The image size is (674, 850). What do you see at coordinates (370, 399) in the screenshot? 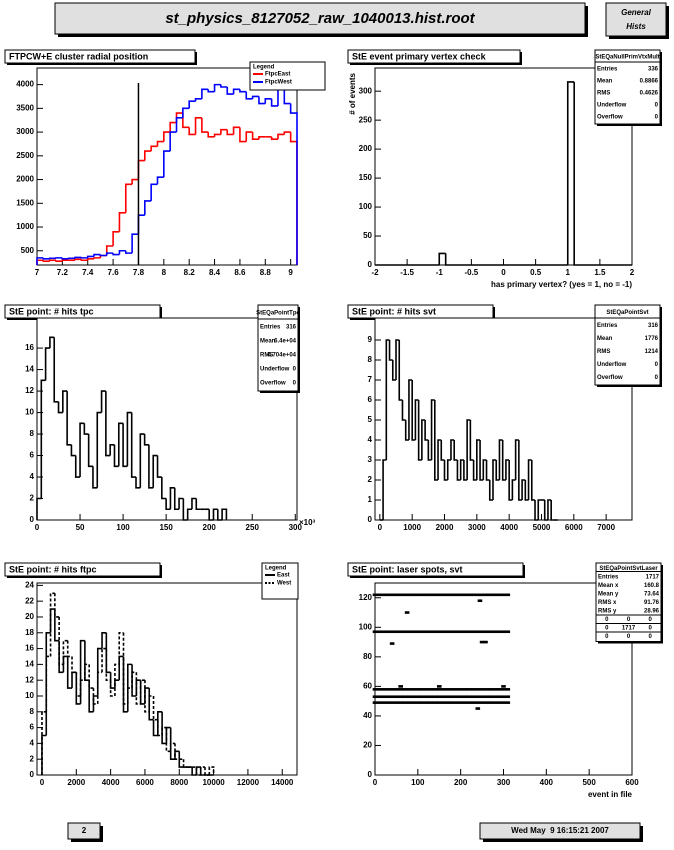
I see `y-tick-label: 6` at bounding box center [370, 399].